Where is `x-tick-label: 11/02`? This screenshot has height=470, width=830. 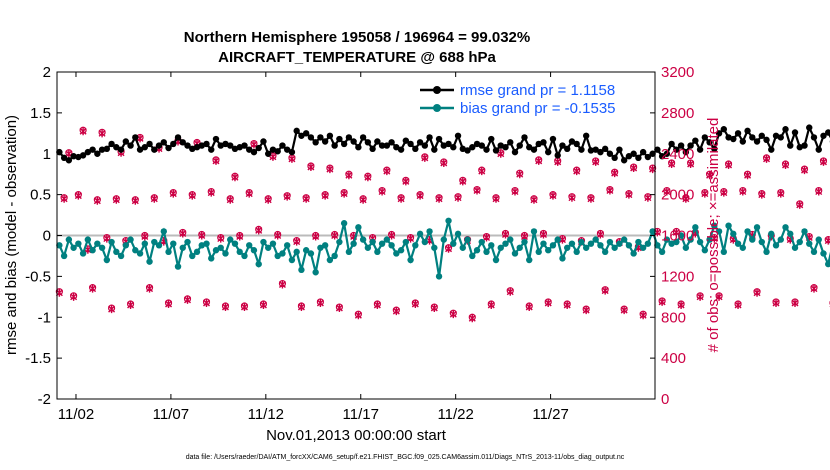
x-tick-label: 11/02 is located at coordinates (76, 414).